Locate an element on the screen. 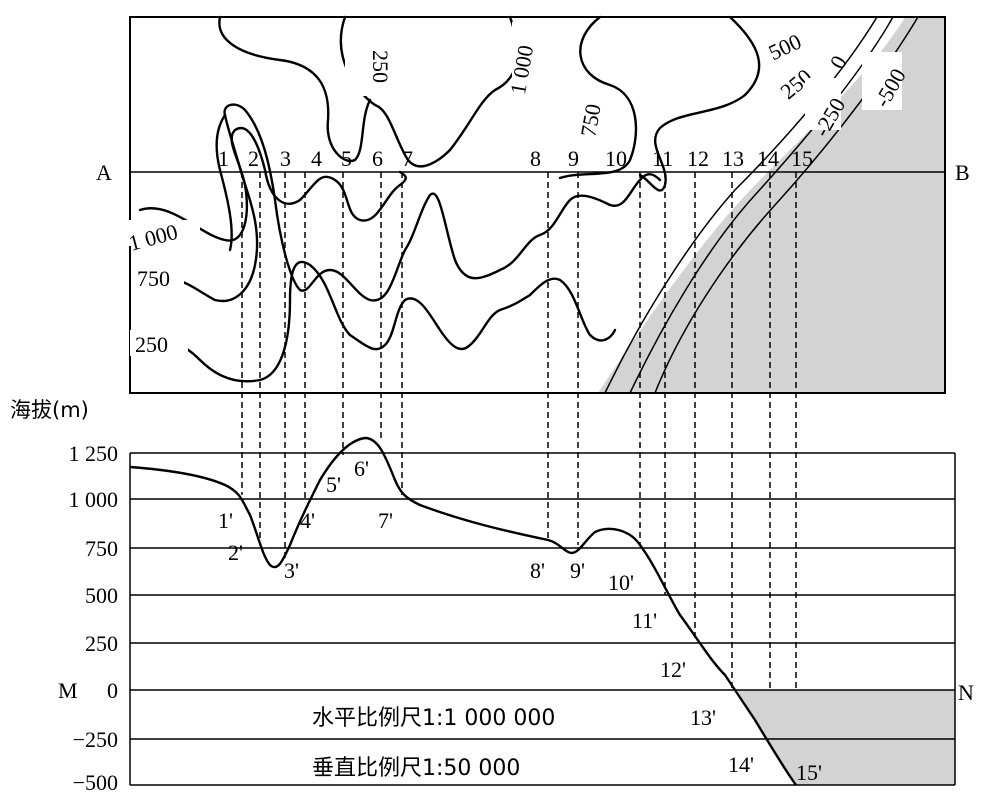 The height and width of the screenshot is (795, 983). profile-point-10: 10' is located at coordinates (621, 582).